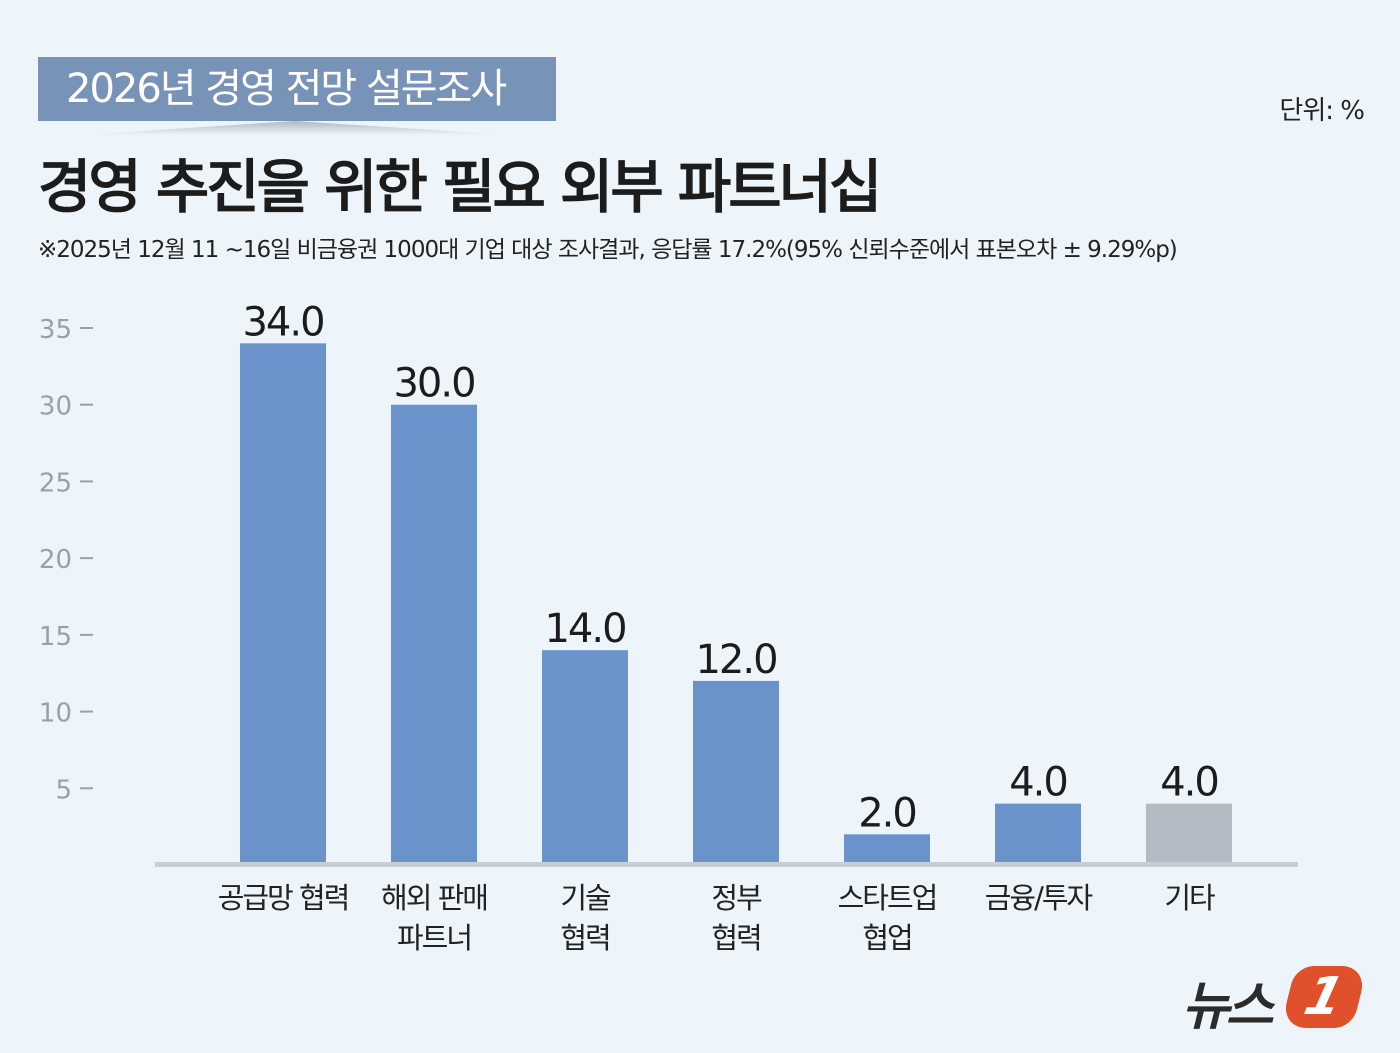 The image size is (1400, 1053). I want to click on data-label: 2.0, so click(887, 813).